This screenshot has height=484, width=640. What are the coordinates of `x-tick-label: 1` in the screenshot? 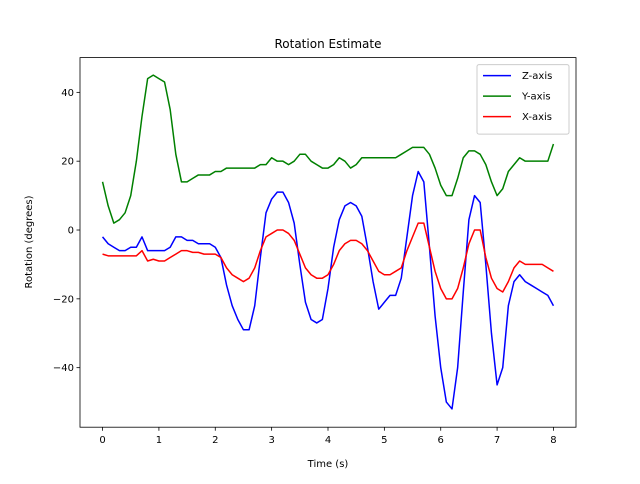 It's located at (159, 440).